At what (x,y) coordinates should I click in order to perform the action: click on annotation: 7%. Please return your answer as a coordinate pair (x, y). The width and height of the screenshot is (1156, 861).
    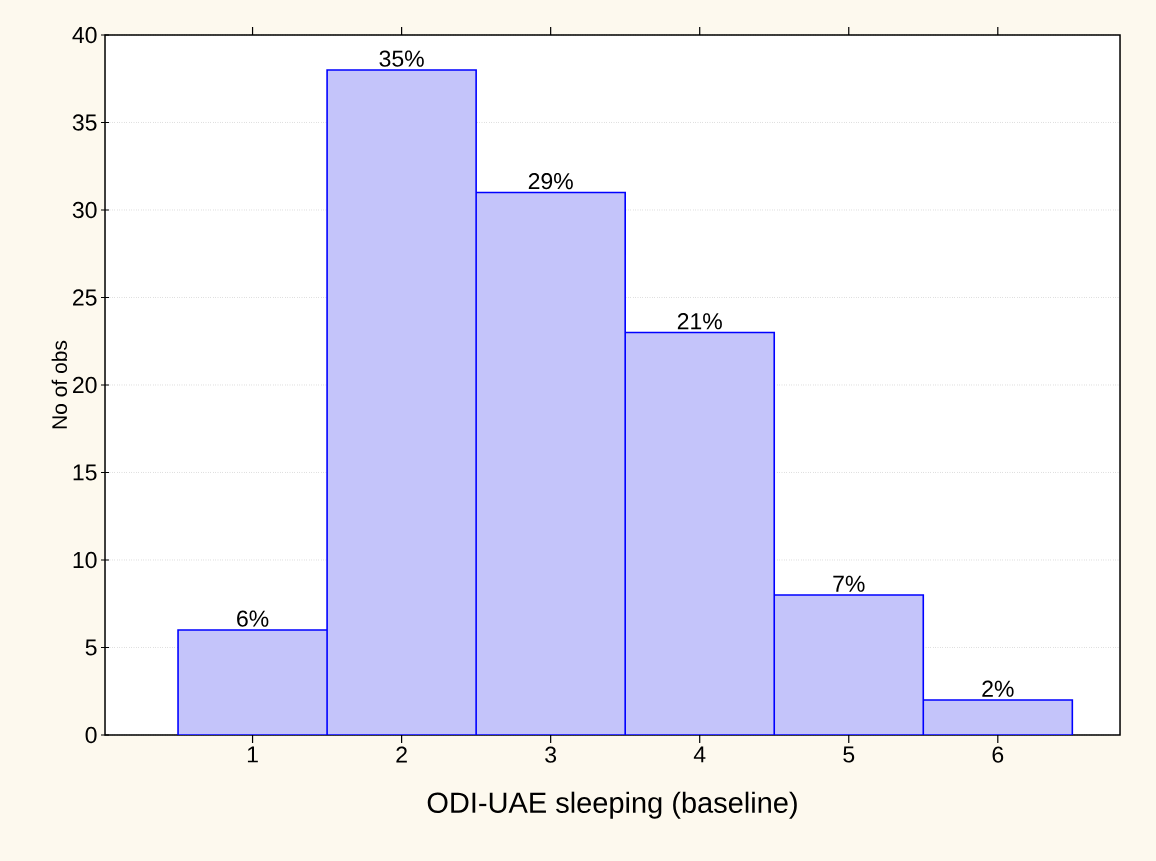
    Looking at the image, I should click on (849, 583).